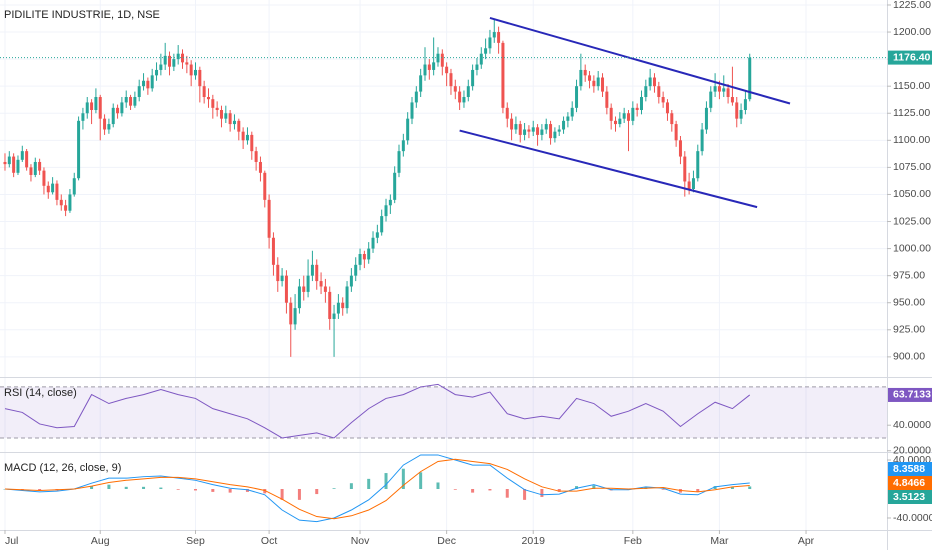 This screenshot has height=550, width=932. I want to click on x-tick-label: Aug, so click(100, 541).